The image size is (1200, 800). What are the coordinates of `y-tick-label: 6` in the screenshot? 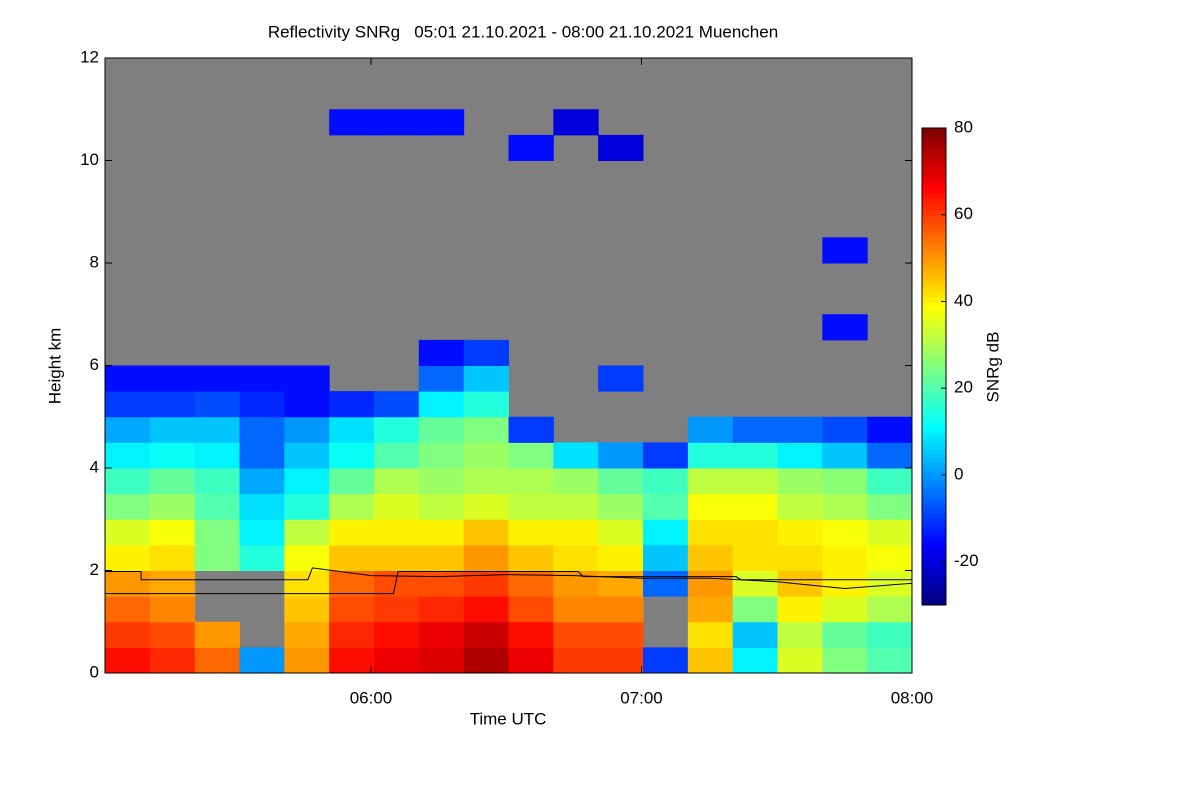 It's located at (94, 364).